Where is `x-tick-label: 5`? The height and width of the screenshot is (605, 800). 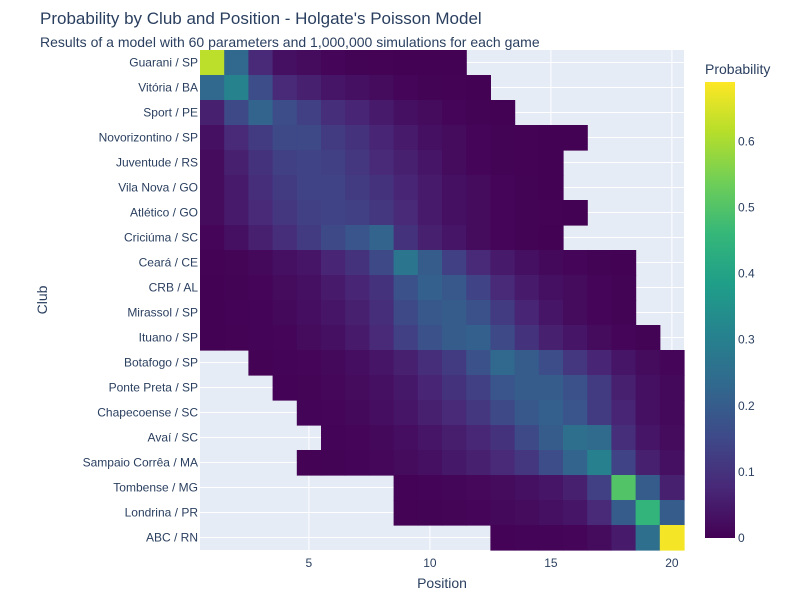 x-tick-label: 5 is located at coordinates (309, 563).